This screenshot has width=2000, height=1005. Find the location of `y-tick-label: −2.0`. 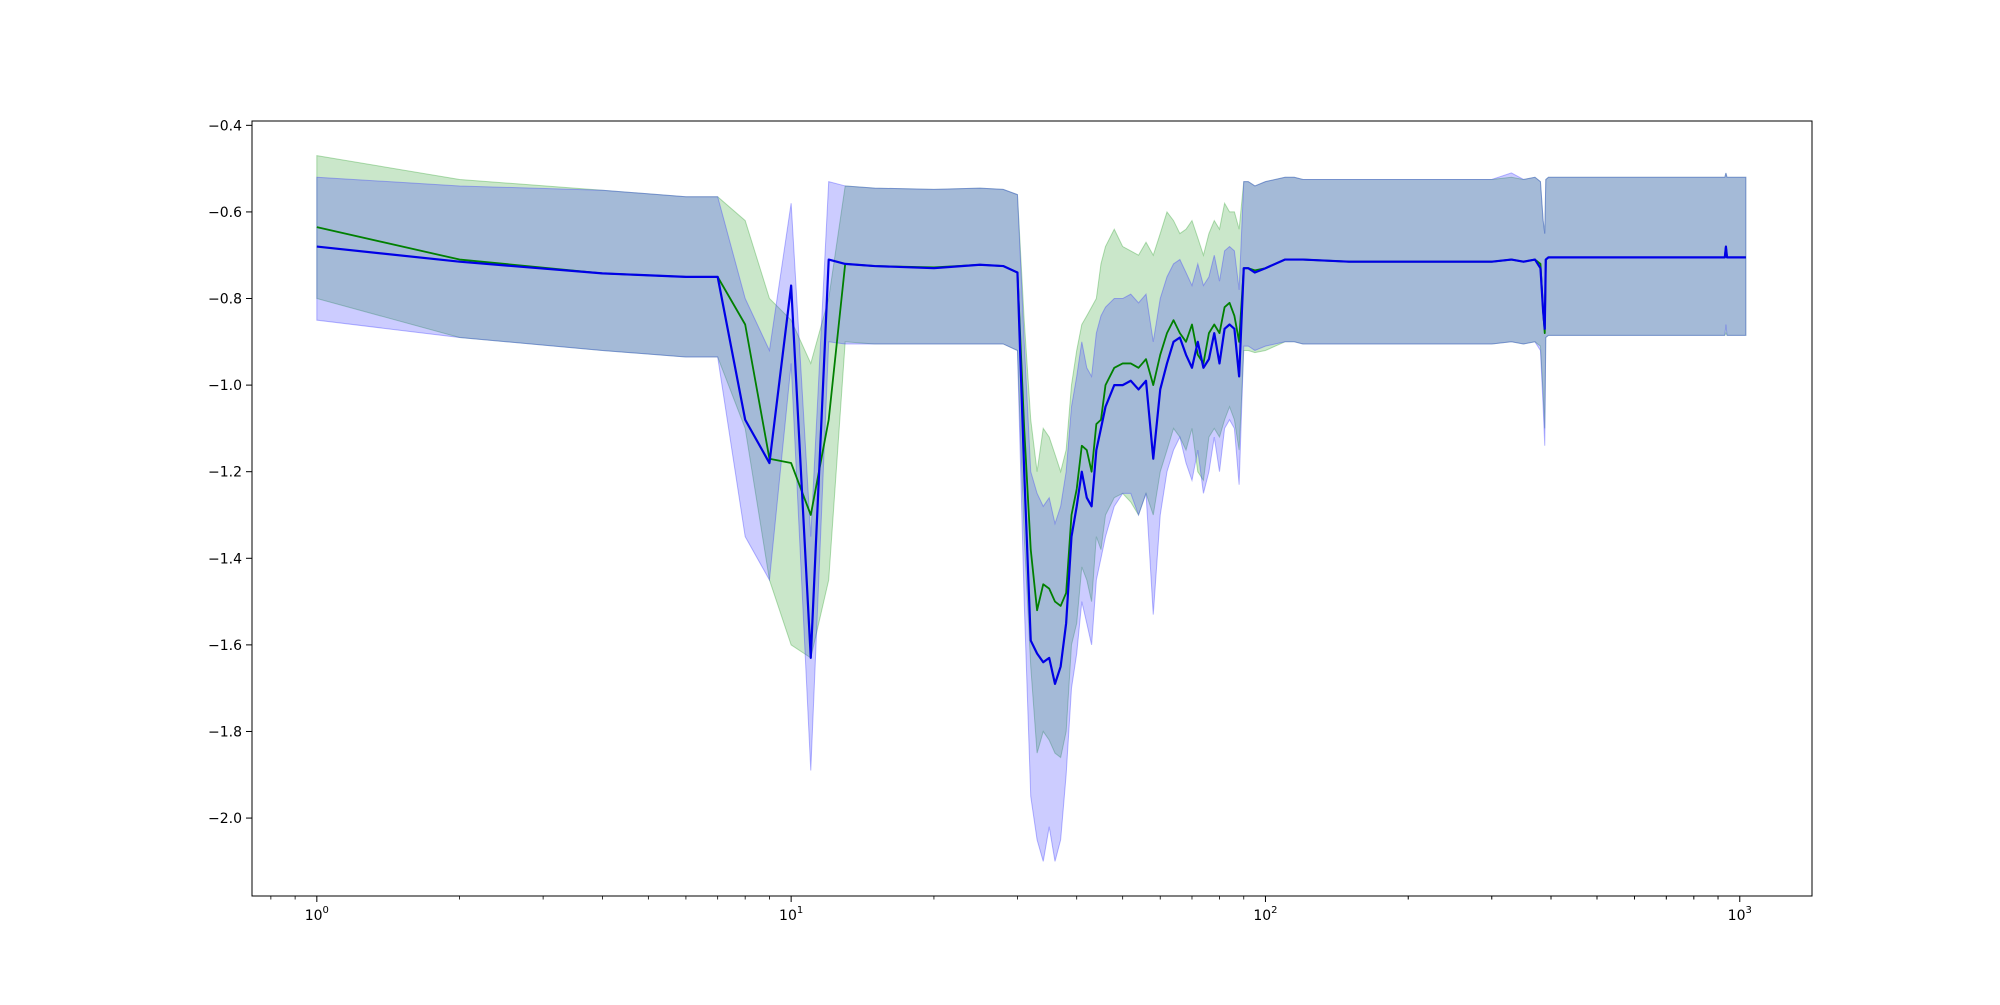

y-tick-label: −2.0 is located at coordinates (225, 819).